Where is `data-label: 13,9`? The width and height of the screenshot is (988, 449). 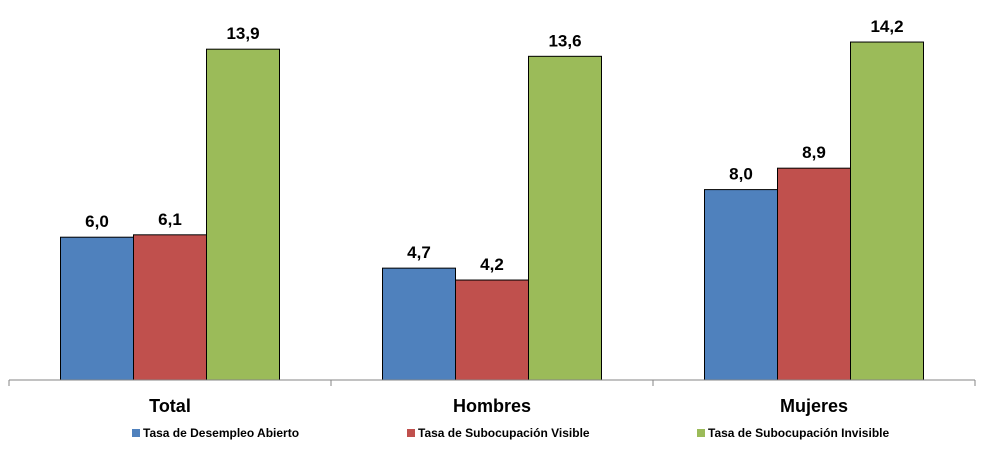 data-label: 13,9 is located at coordinates (242, 33).